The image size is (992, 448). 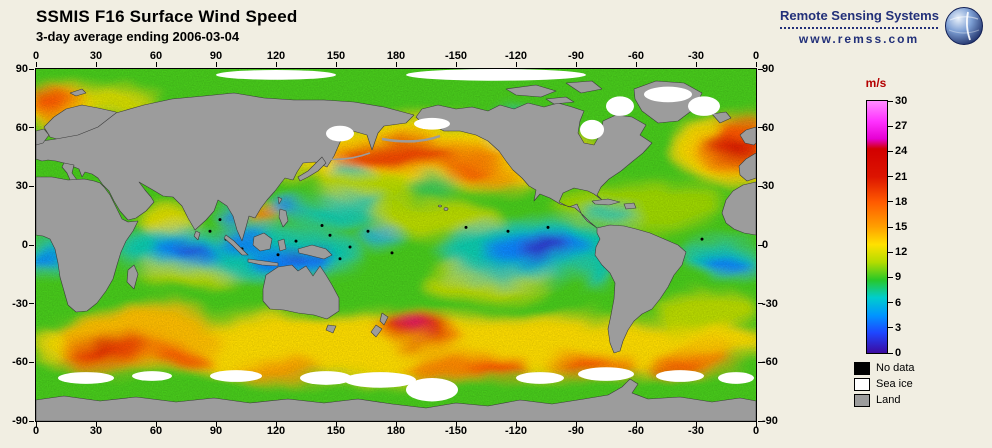 What do you see at coordinates (964, 26) in the screenshot?
I see `globe-logo-icon` at bounding box center [964, 26].